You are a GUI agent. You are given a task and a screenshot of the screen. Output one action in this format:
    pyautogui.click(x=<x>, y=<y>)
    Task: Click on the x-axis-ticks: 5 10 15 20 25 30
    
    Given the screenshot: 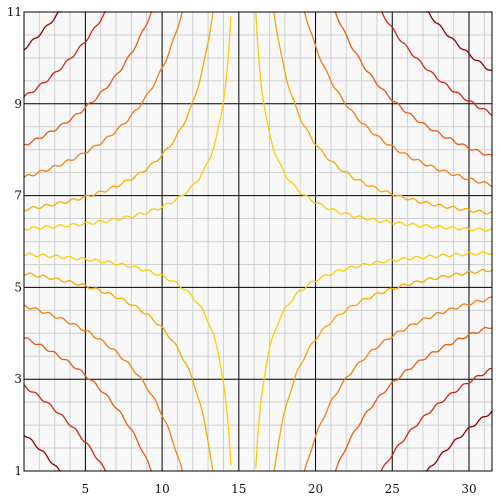 What is the action you would take?
    pyautogui.click(x=279, y=489)
    